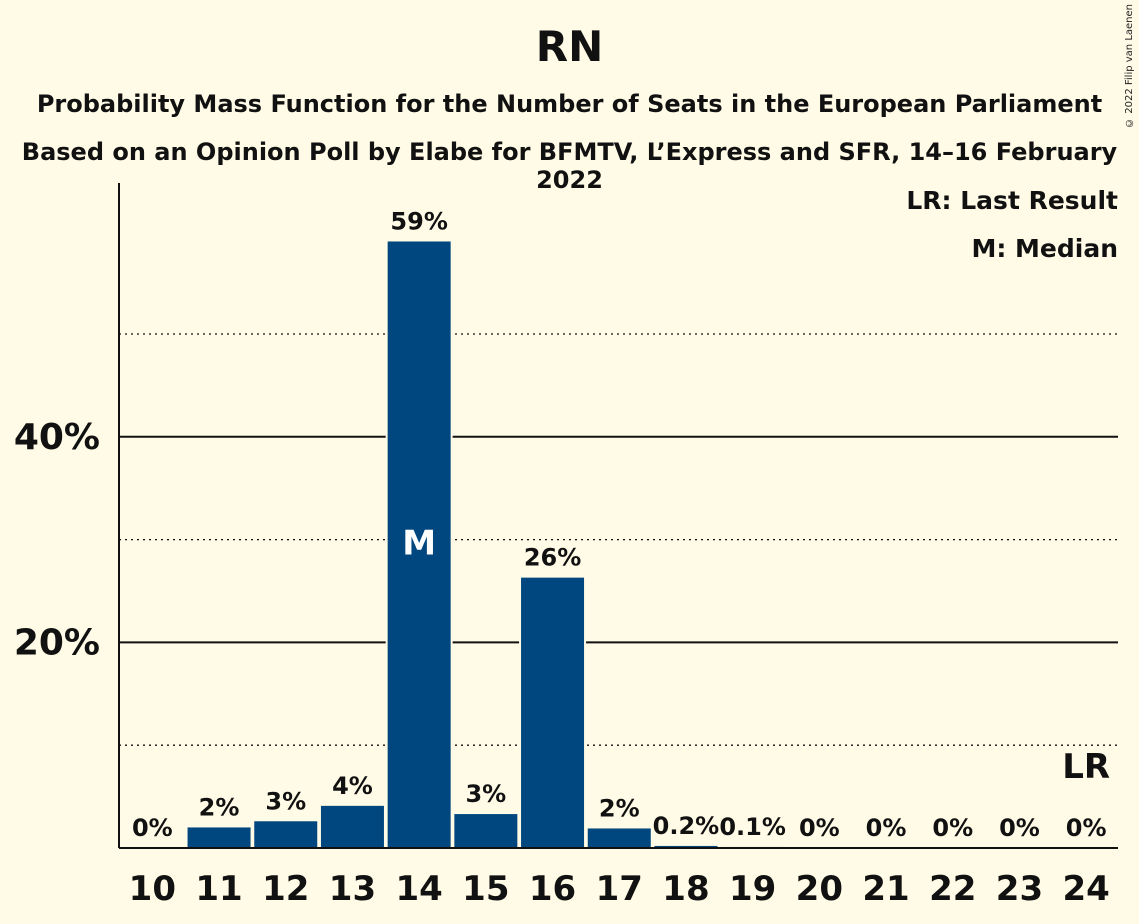  I want to click on data-label: 4%, so click(352, 786).